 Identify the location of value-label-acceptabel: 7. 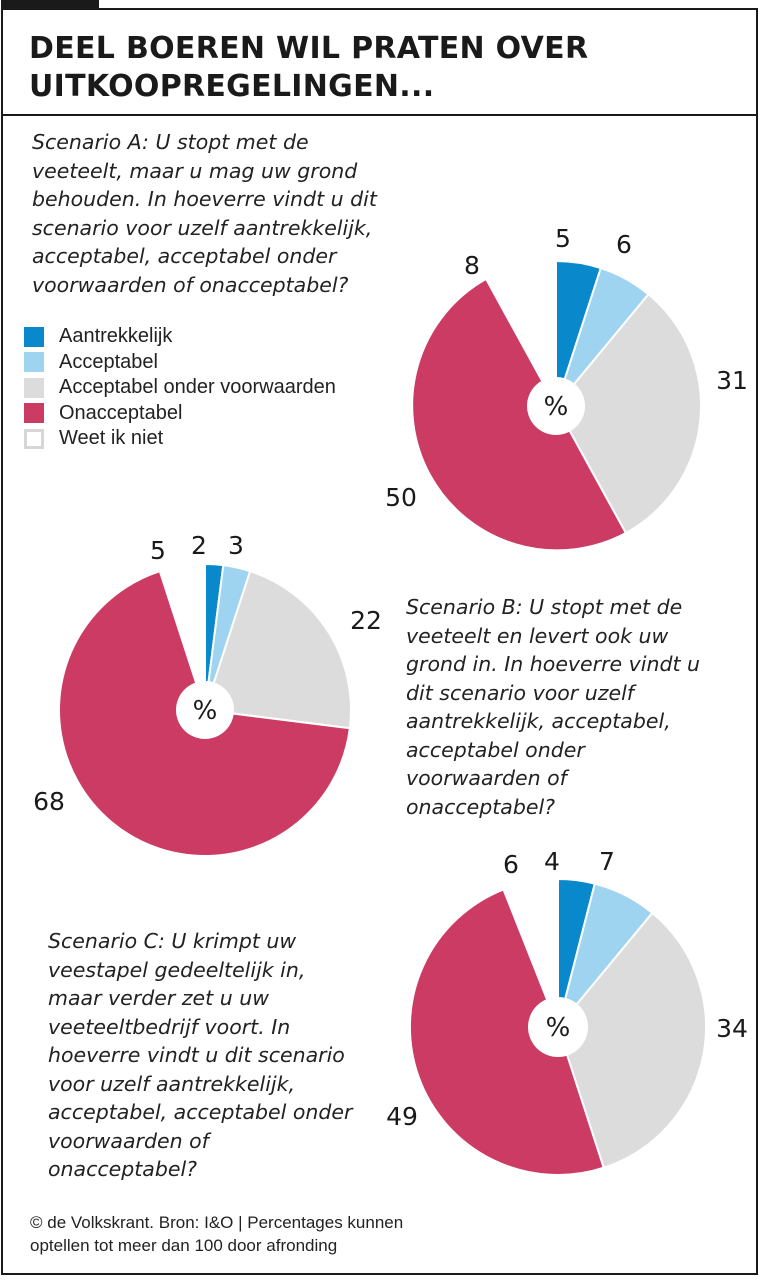
(607, 861).